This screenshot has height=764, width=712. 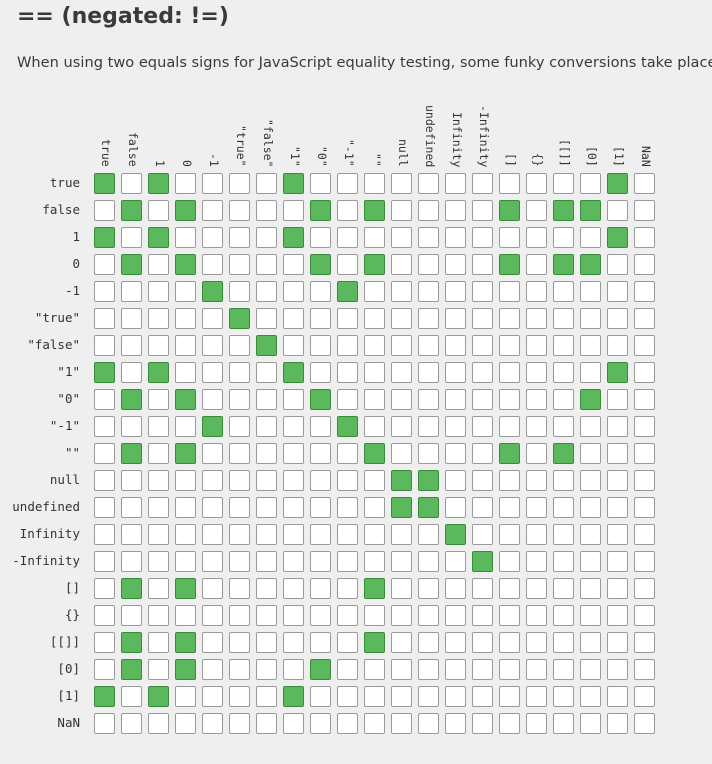 I want to click on column-header: true, so click(x=105, y=153).